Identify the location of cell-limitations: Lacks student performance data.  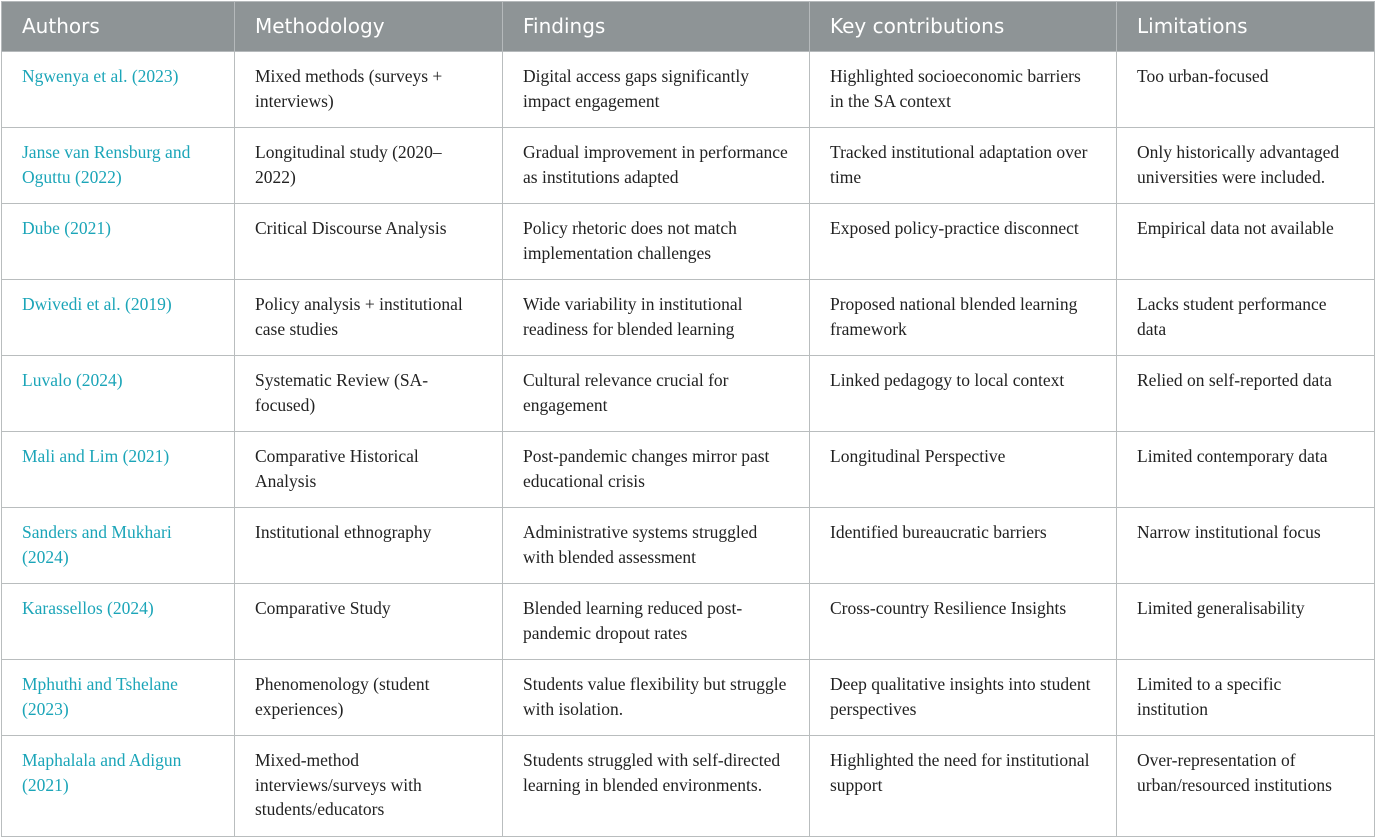
(1245, 317).